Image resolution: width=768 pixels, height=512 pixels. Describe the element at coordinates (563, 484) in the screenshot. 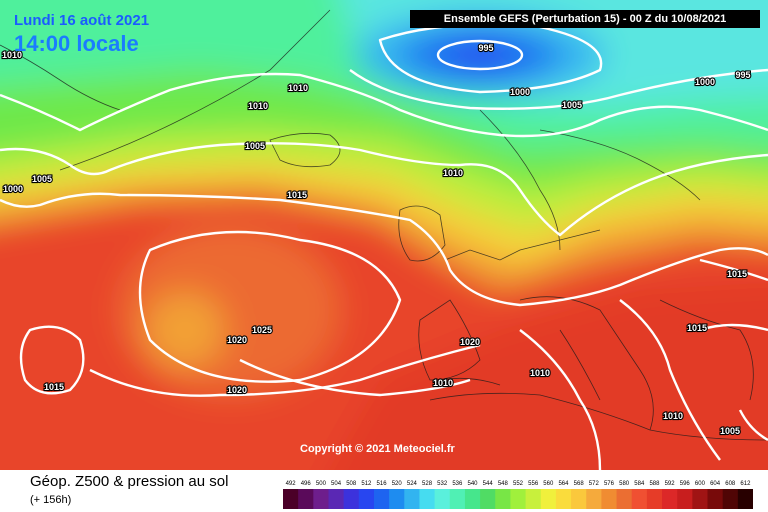

I see `legend-tick-label: 564` at that location.